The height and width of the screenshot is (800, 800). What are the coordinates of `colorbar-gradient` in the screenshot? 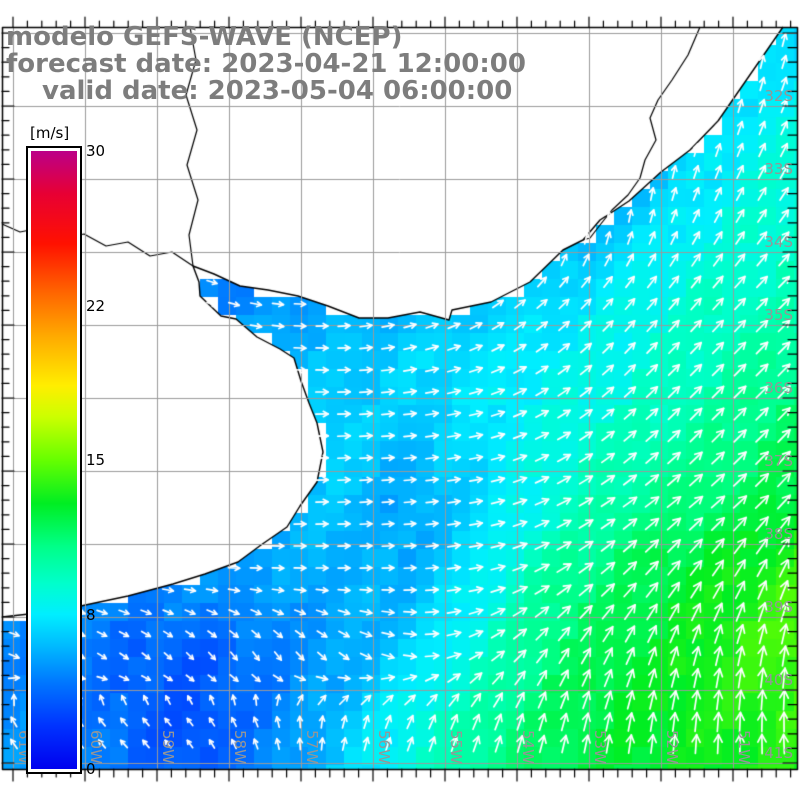 It's located at (54, 460).